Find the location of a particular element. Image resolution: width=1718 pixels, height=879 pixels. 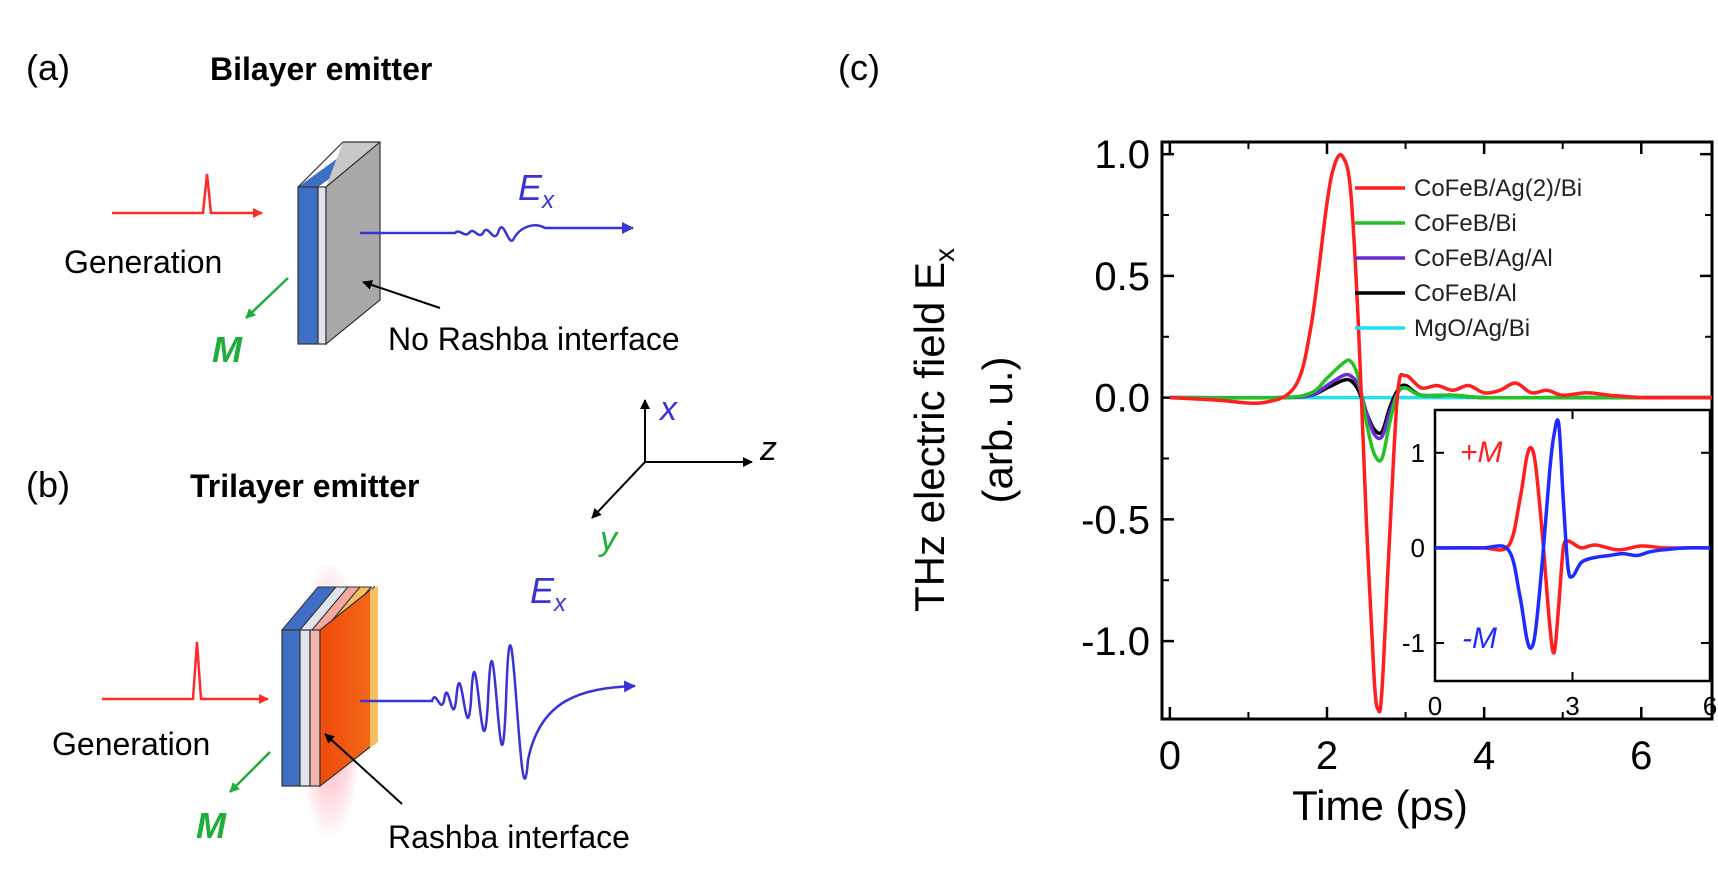

panel-b-title: Trilayer emitter is located at coordinates (304, 486).